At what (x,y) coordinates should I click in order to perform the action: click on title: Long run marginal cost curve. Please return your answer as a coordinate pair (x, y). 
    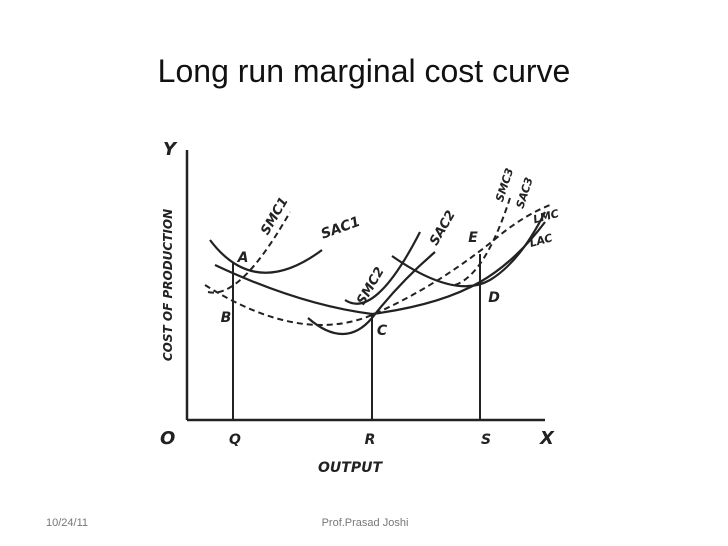
    Looking at the image, I should click on (364, 71).